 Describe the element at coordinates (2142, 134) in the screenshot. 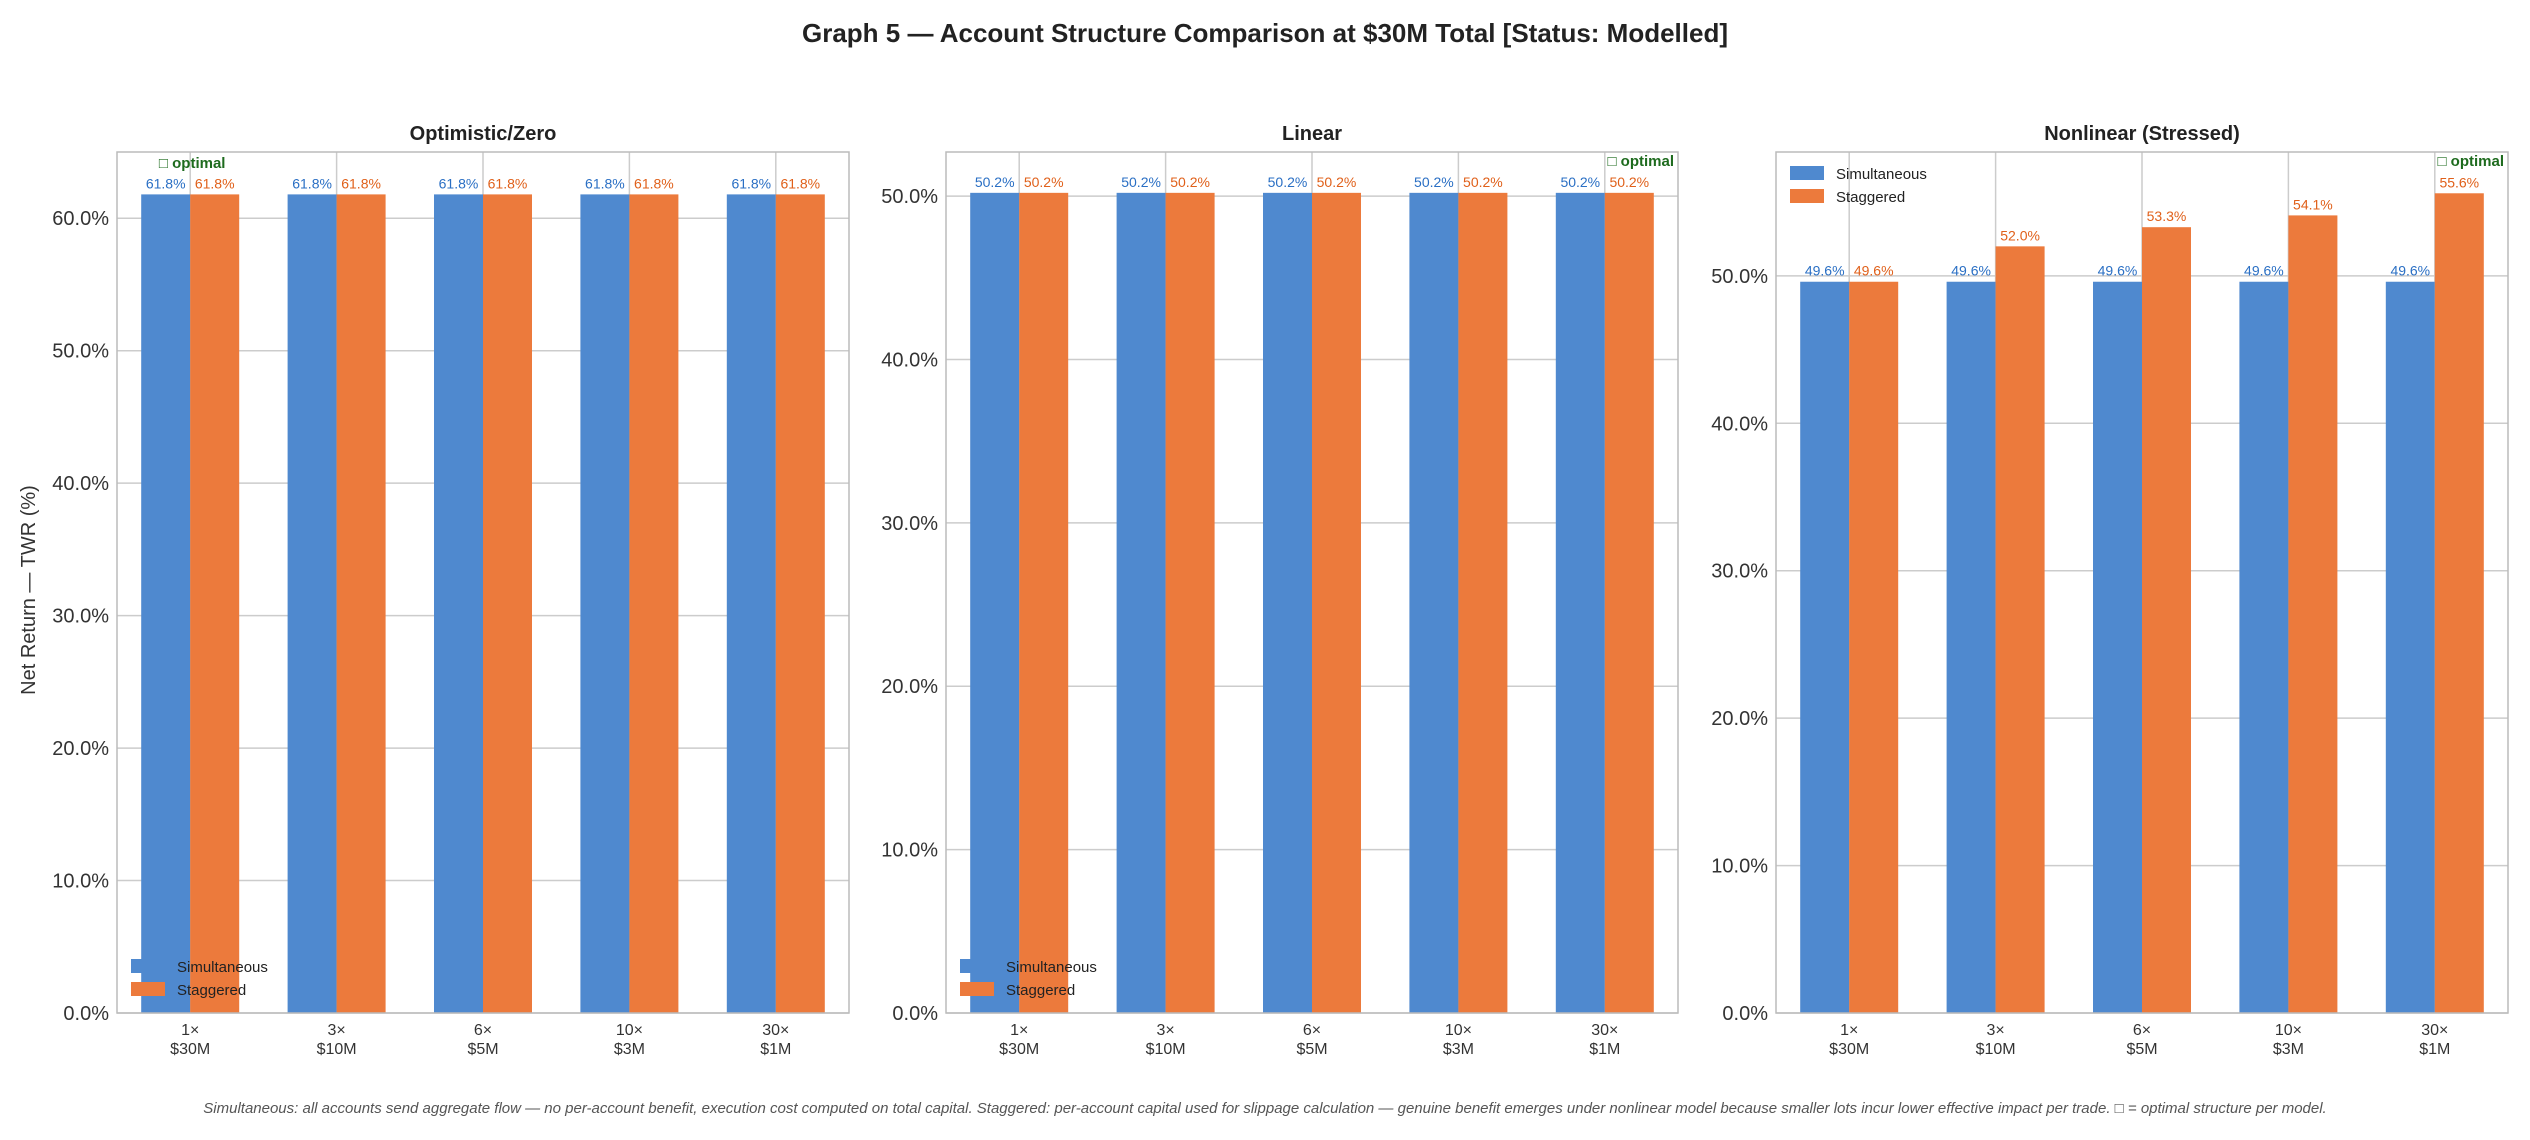

I see `panel-title: Nonlinear (Stressed)` at that location.